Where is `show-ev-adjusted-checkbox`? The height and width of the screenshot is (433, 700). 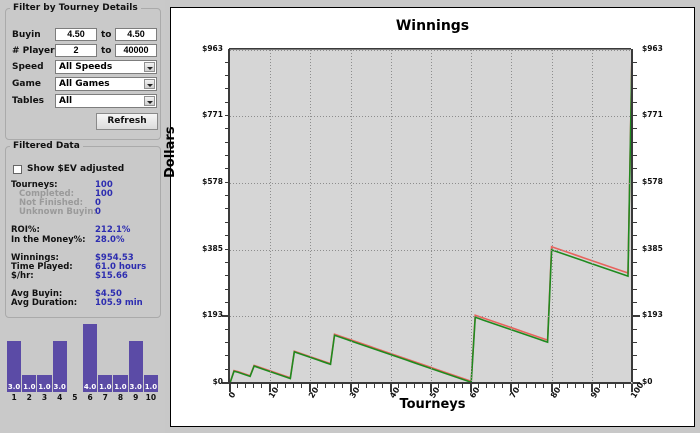 show-ev-adjusted-checkbox is located at coordinates (17, 169).